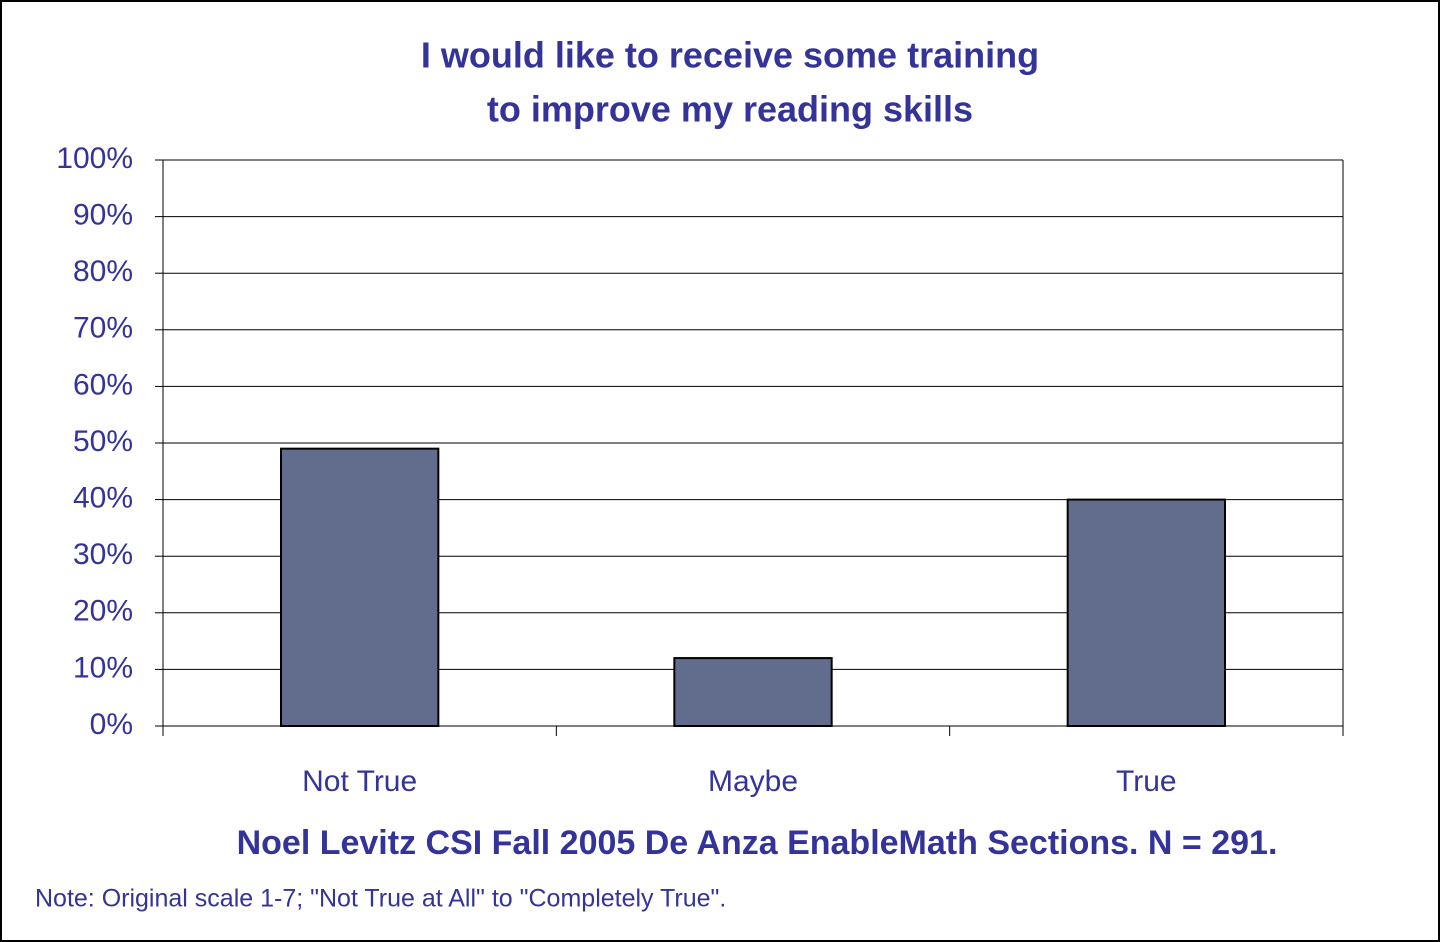 The height and width of the screenshot is (942, 1440). I want to click on x-tick-label: Maybe, so click(753, 781).